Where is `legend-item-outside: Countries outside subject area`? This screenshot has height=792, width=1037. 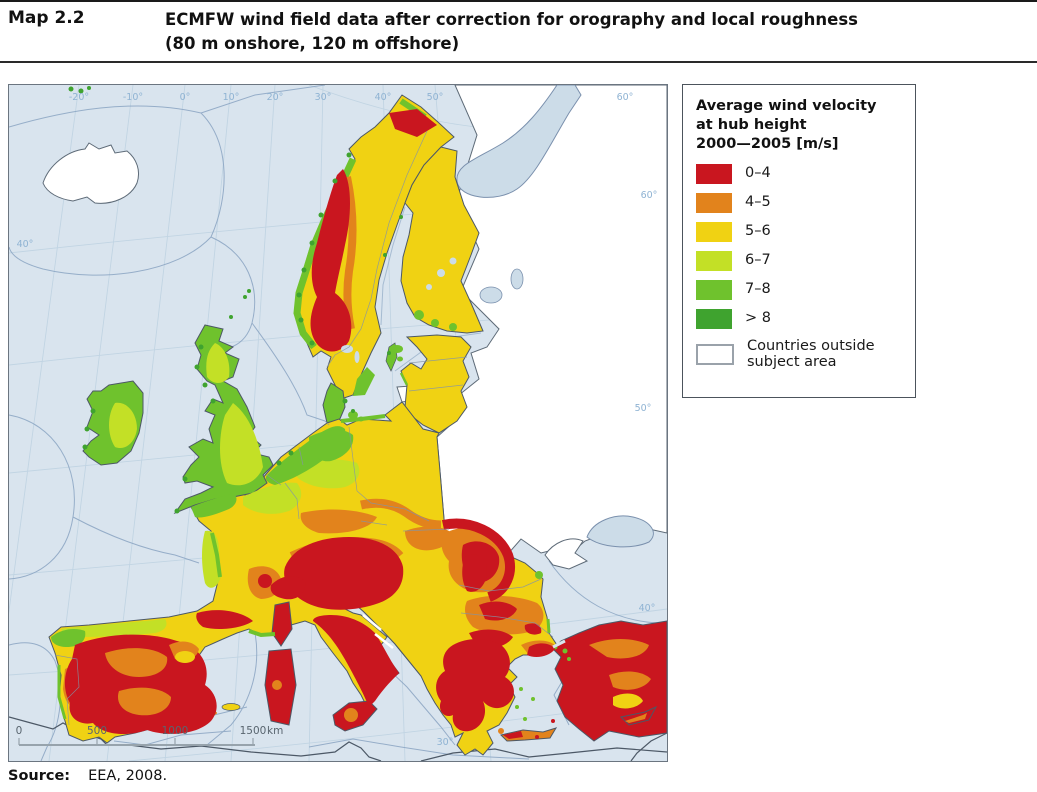 legend-item-outside: Countries outside subject area is located at coordinates (805, 354).